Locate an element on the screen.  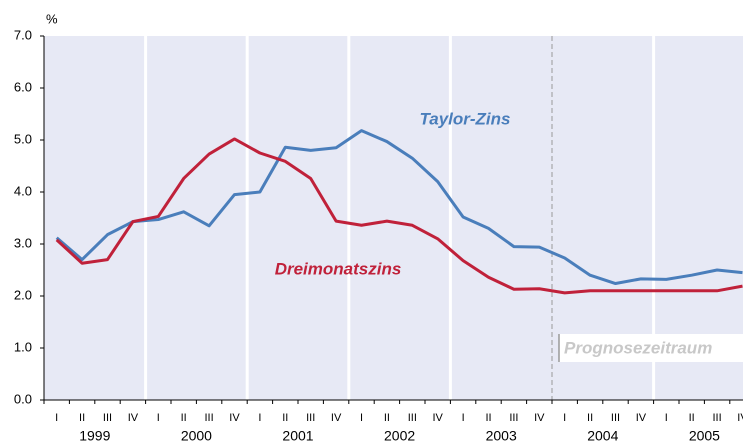
y-tick-label: 4.0 is located at coordinates (23, 190).